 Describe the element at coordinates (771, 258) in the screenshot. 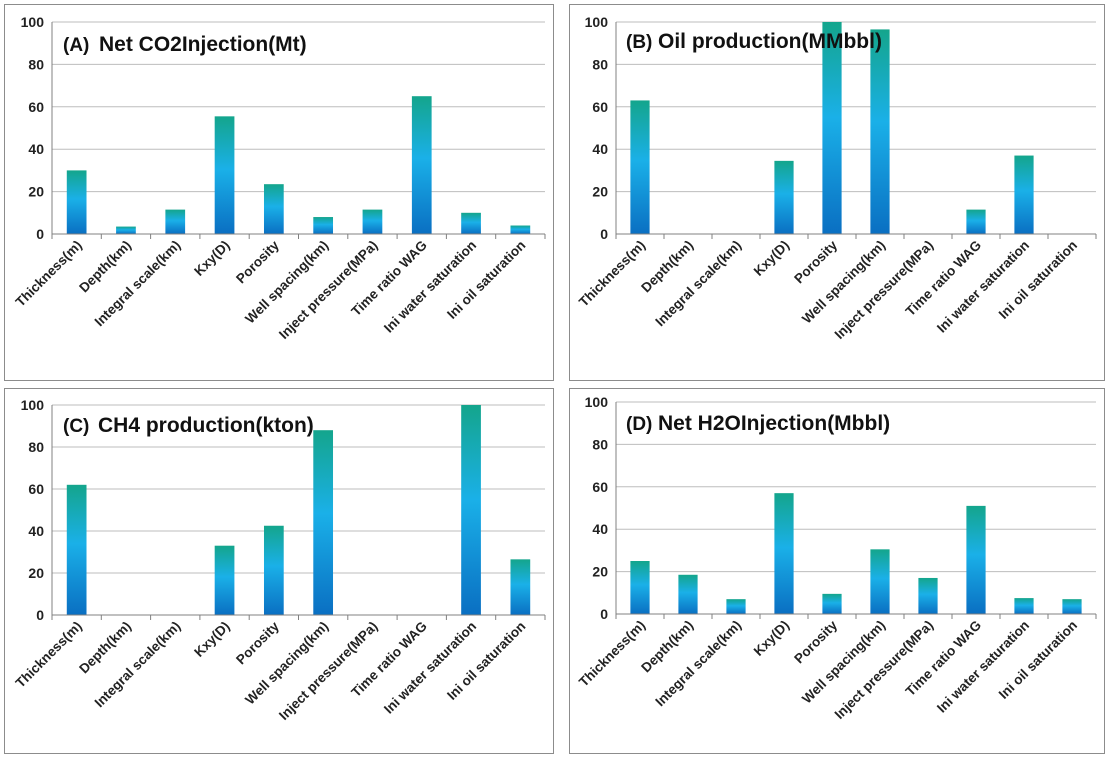

I see `x-category-label-b-3: Kxy(D)` at that location.